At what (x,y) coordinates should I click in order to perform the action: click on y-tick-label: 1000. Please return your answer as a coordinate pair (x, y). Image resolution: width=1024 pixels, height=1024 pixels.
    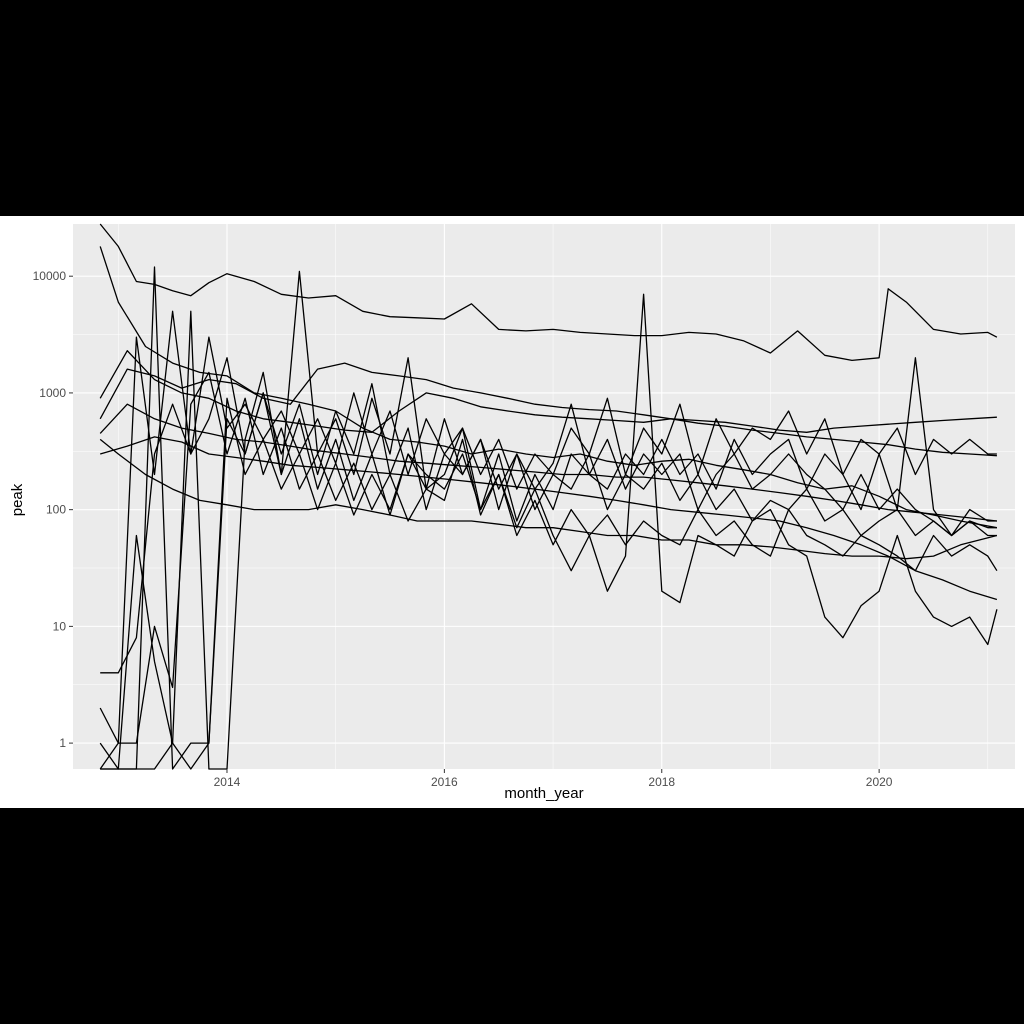
    Looking at the image, I should click on (52, 393).